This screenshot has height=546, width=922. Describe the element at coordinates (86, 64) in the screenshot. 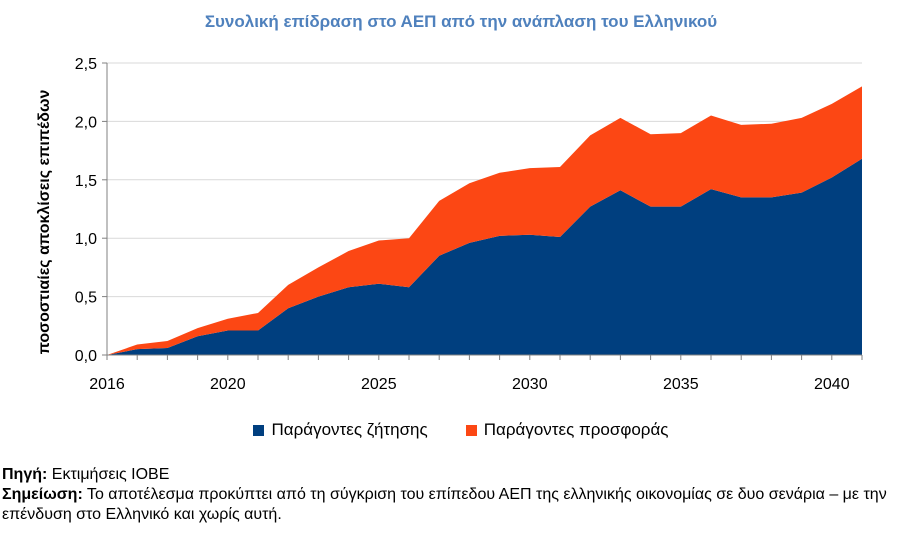

I see `y-tick-label: 2,5` at that location.